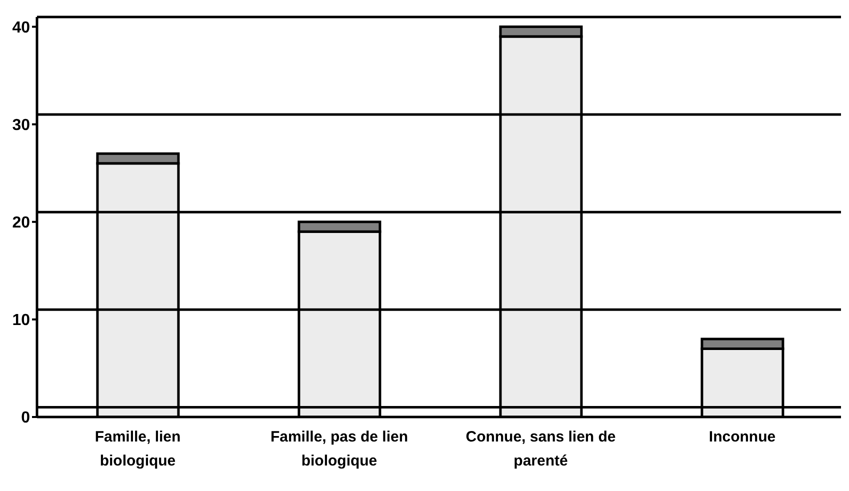  I want to click on y-tick-label: 0, so click(25, 418).